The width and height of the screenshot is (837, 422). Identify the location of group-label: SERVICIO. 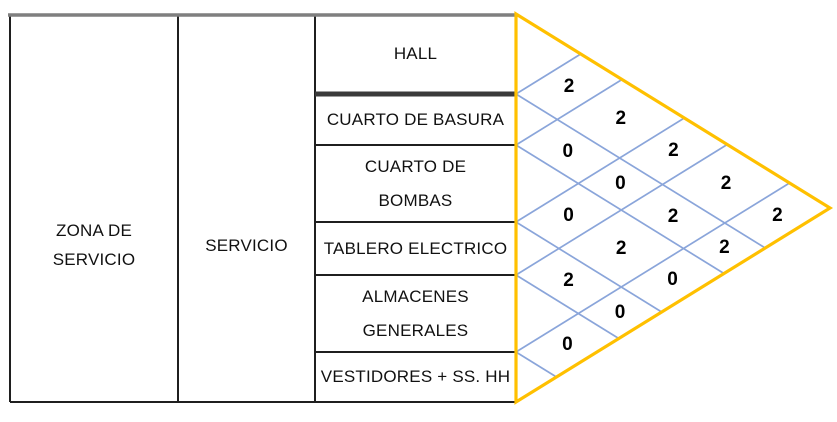
(246, 245).